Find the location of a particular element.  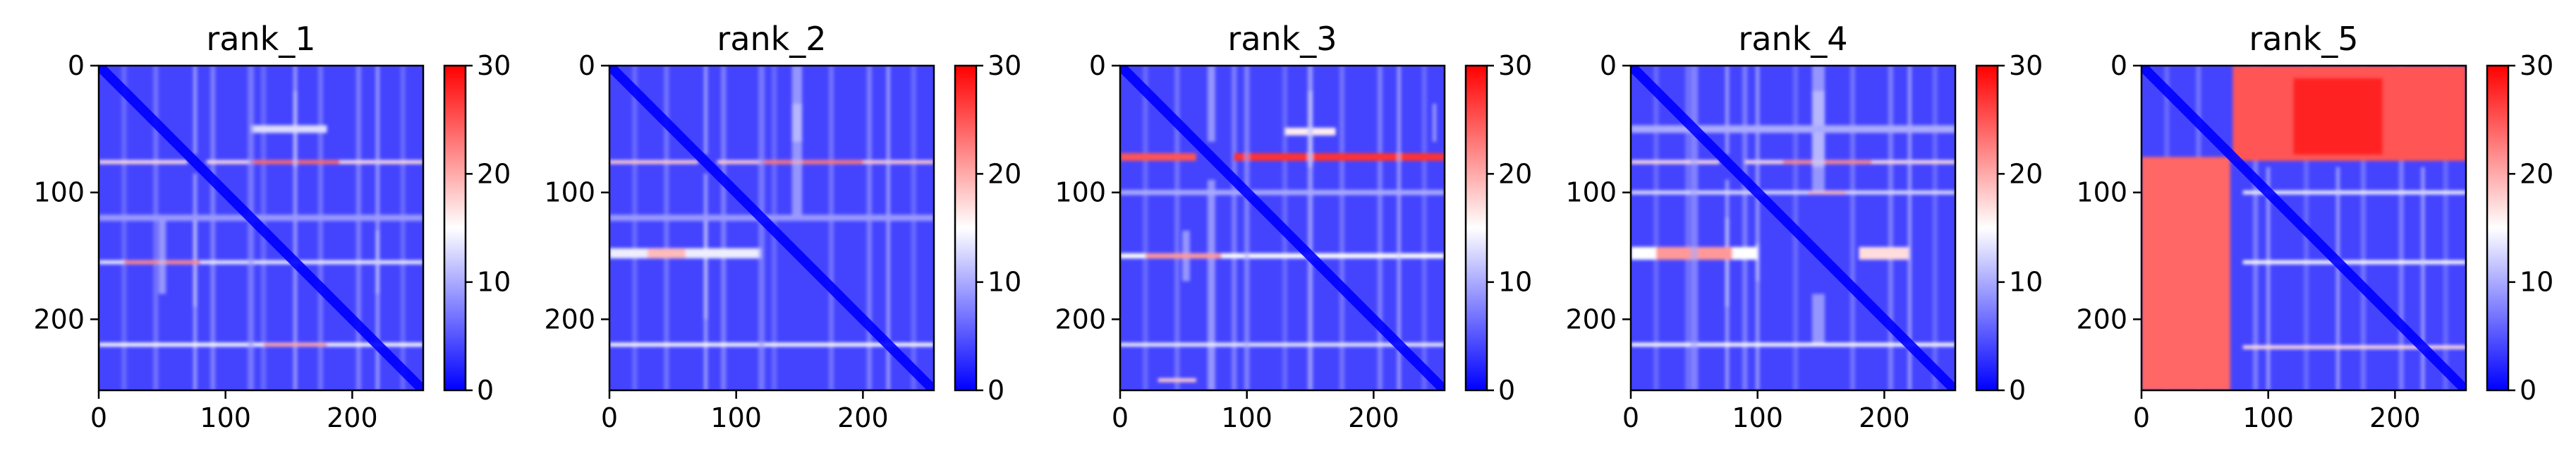

panel-title: rank_3 is located at coordinates (1282, 39).